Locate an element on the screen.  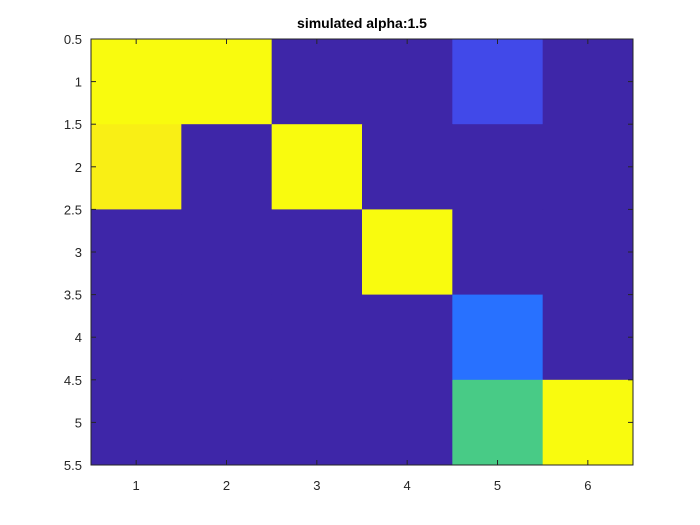
y-tick-label: 1.5 is located at coordinates (73, 124).